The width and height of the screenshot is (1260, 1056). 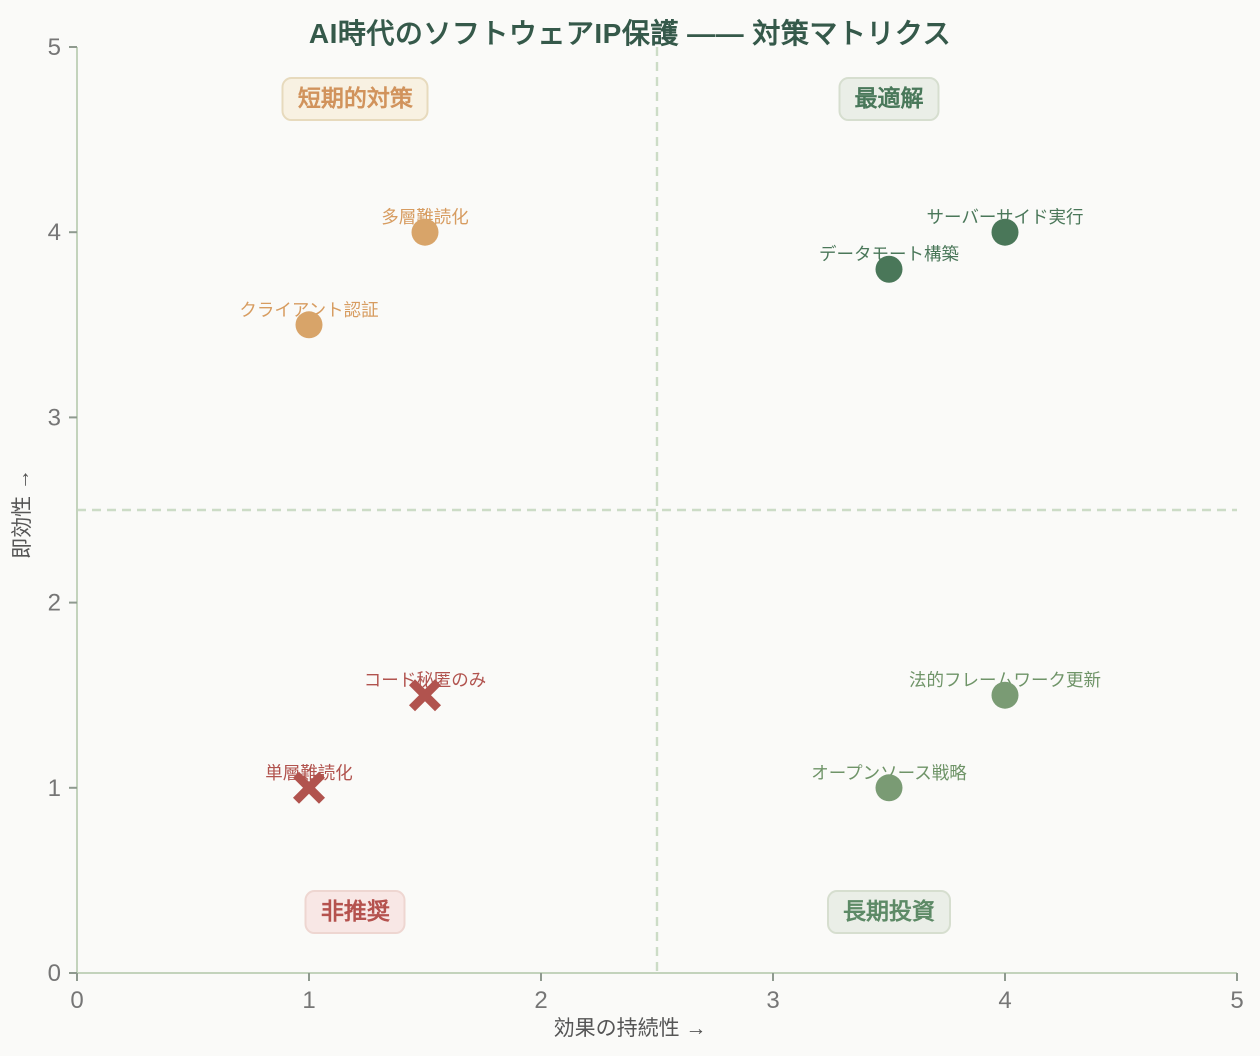 What do you see at coordinates (889, 911) in the screenshot?
I see `quadrant-label-long-term: 長期投資` at bounding box center [889, 911].